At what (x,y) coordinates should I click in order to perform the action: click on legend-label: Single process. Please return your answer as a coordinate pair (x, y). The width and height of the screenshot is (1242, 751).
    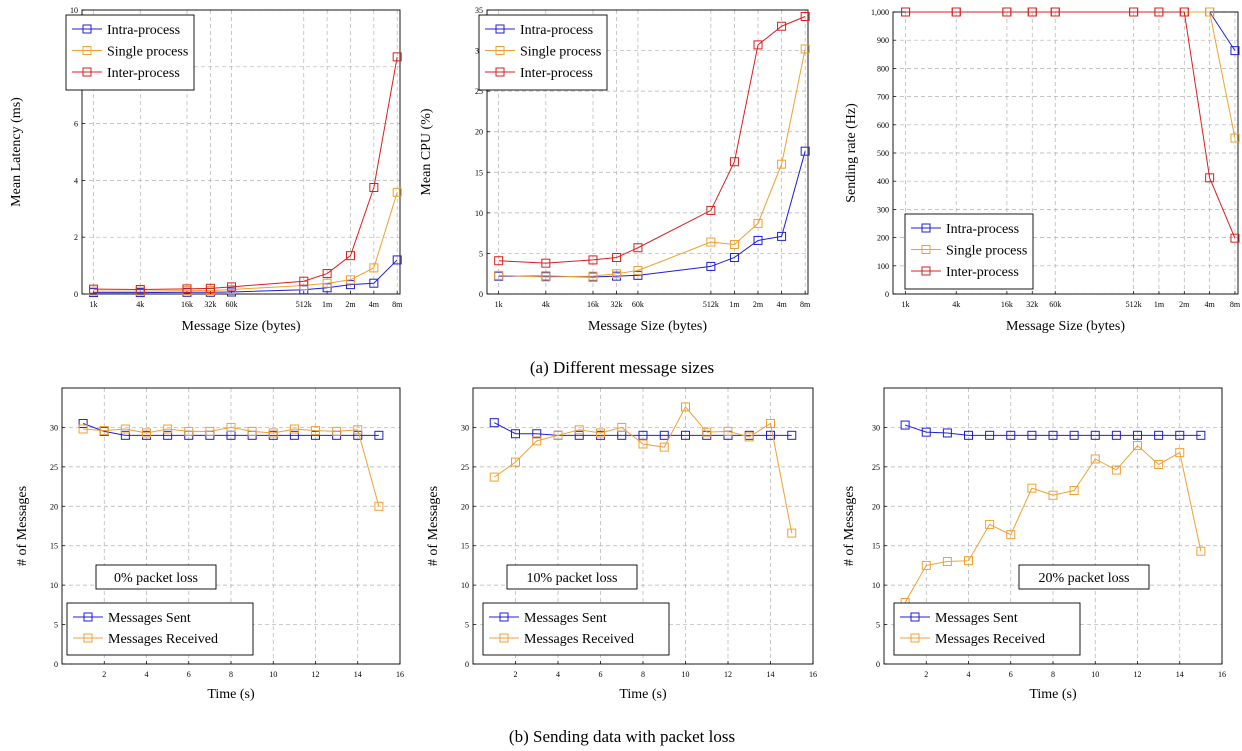
    Looking at the image, I should click on (560, 52).